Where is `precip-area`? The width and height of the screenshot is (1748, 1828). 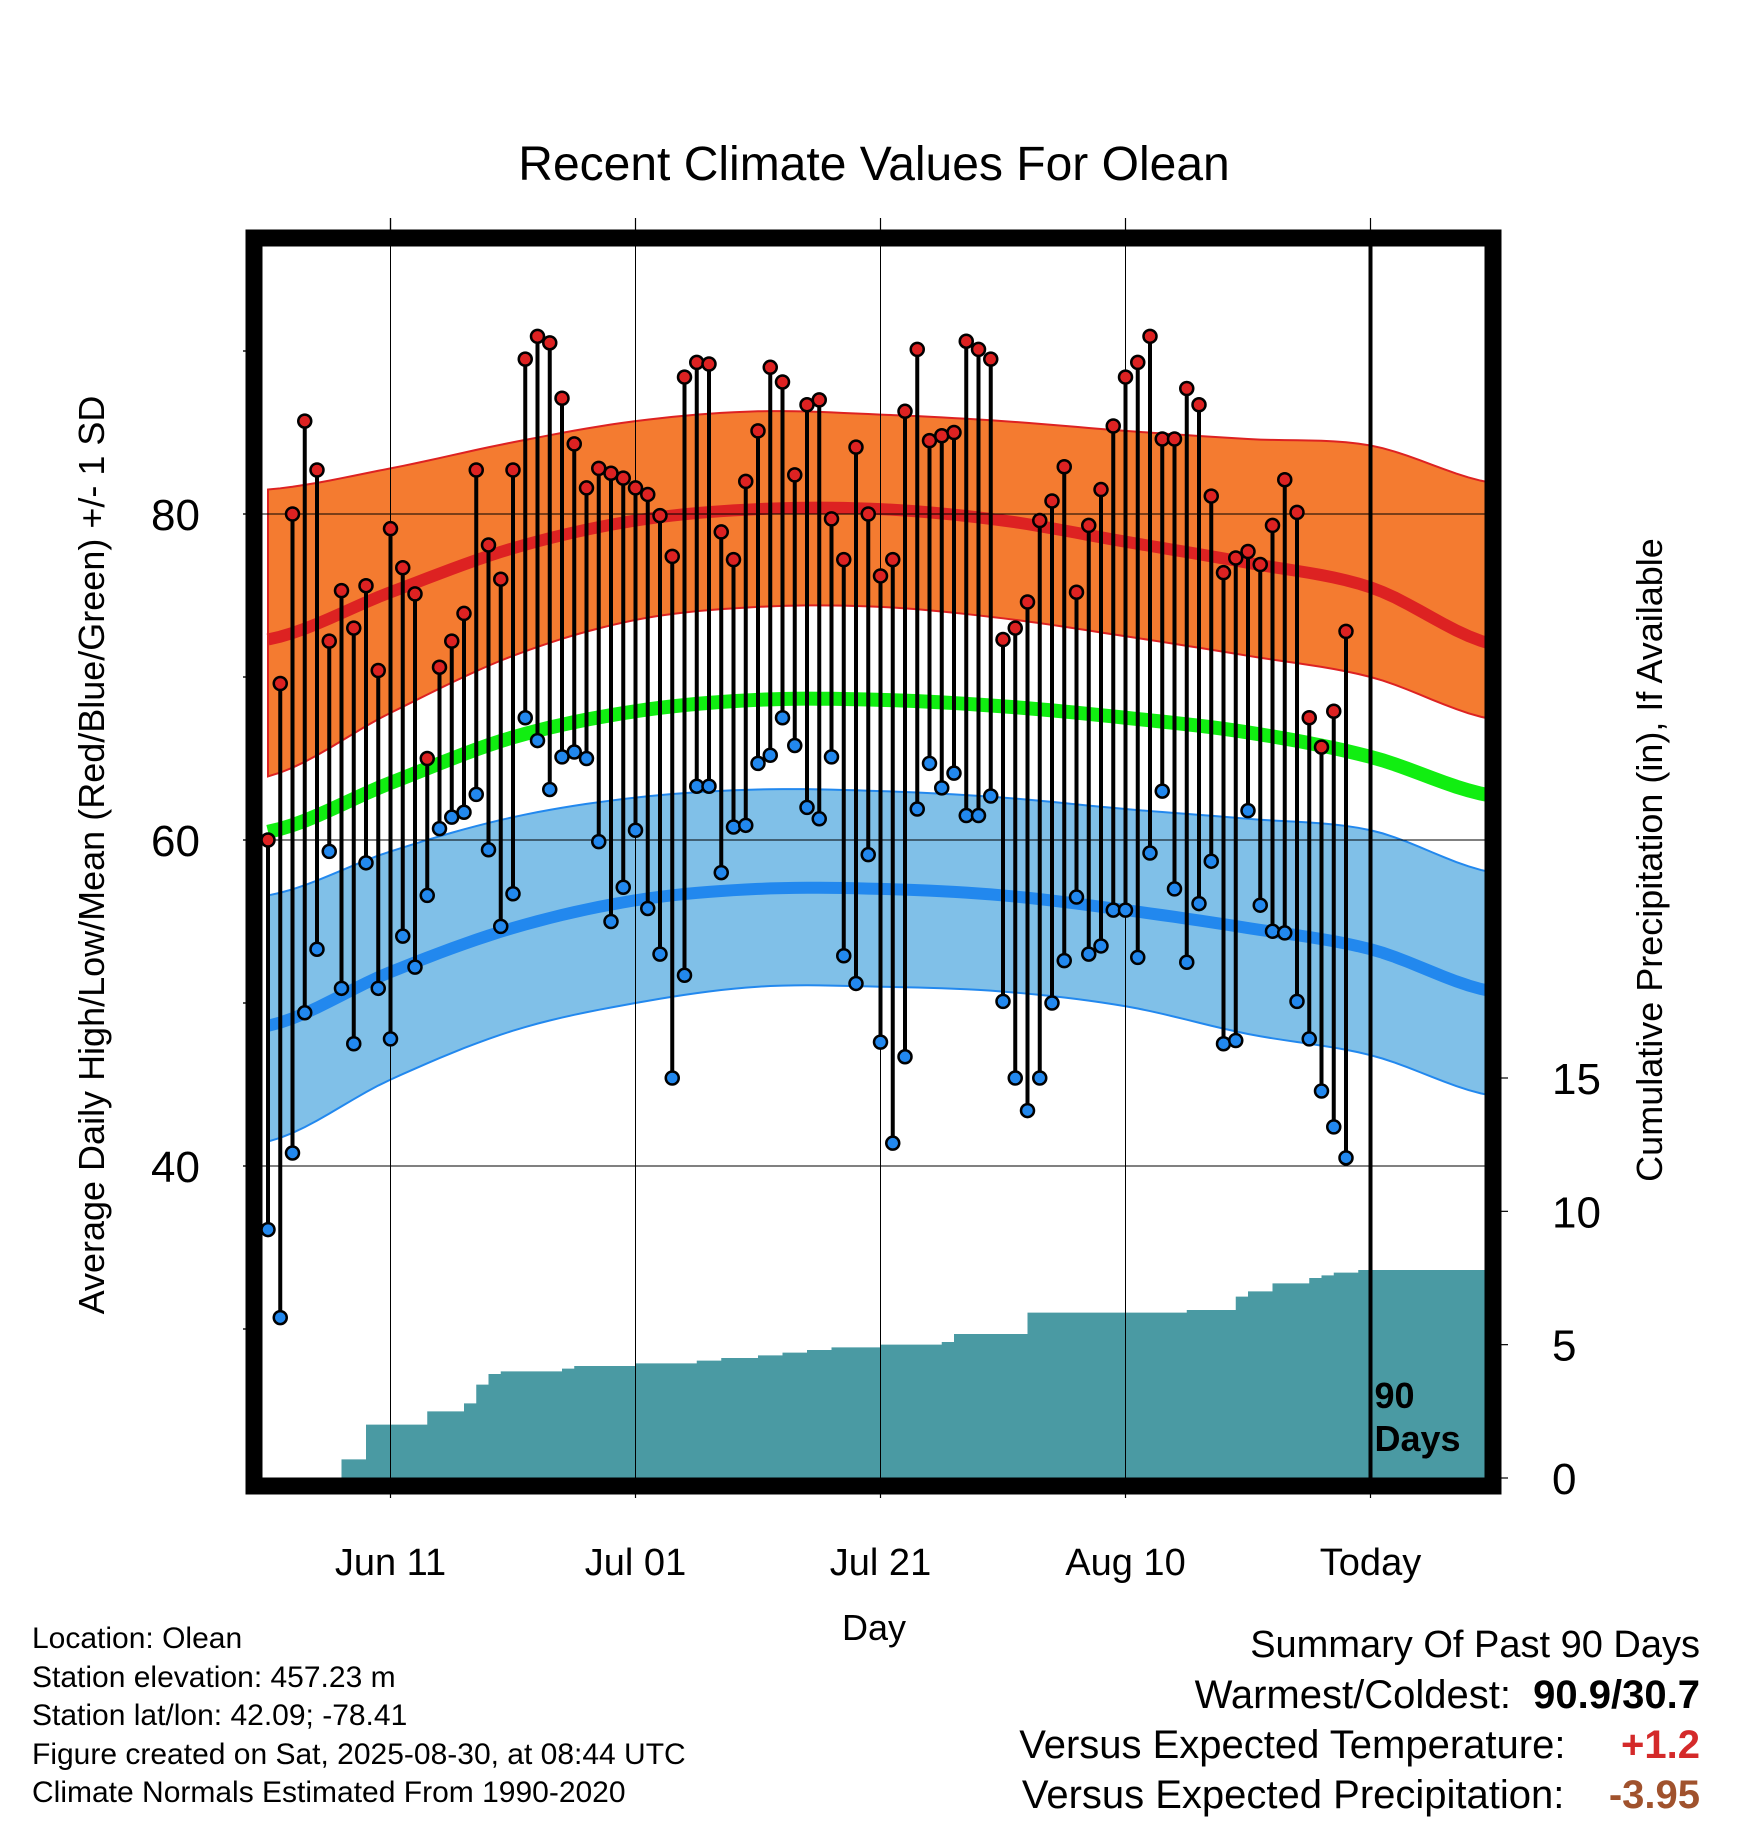 precip-area is located at coordinates (876, 1374).